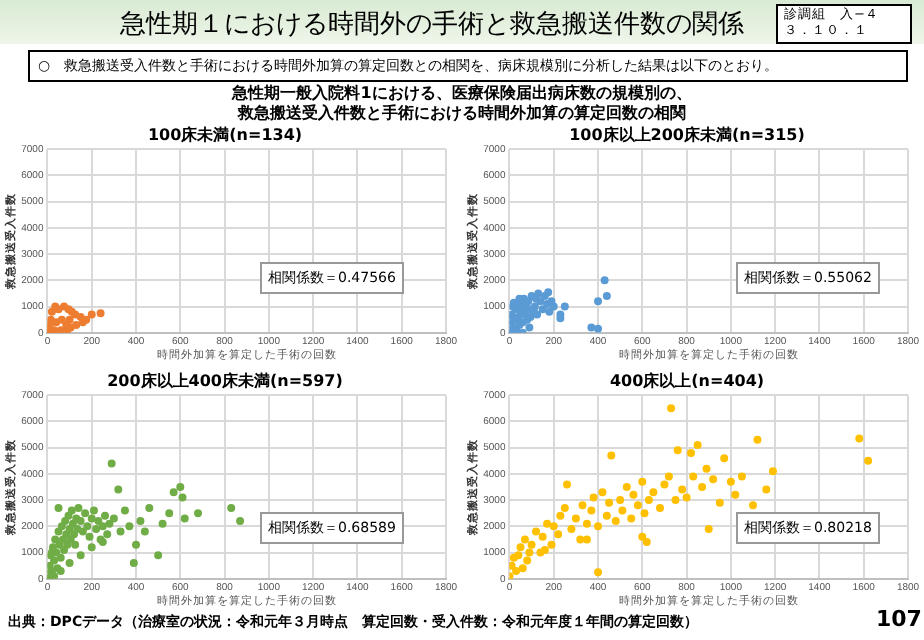 The width and height of the screenshot is (924, 640). Describe the element at coordinates (225, 379) in the screenshot. I see `chart-title: 200床以上400床未満(n=597)` at that location.